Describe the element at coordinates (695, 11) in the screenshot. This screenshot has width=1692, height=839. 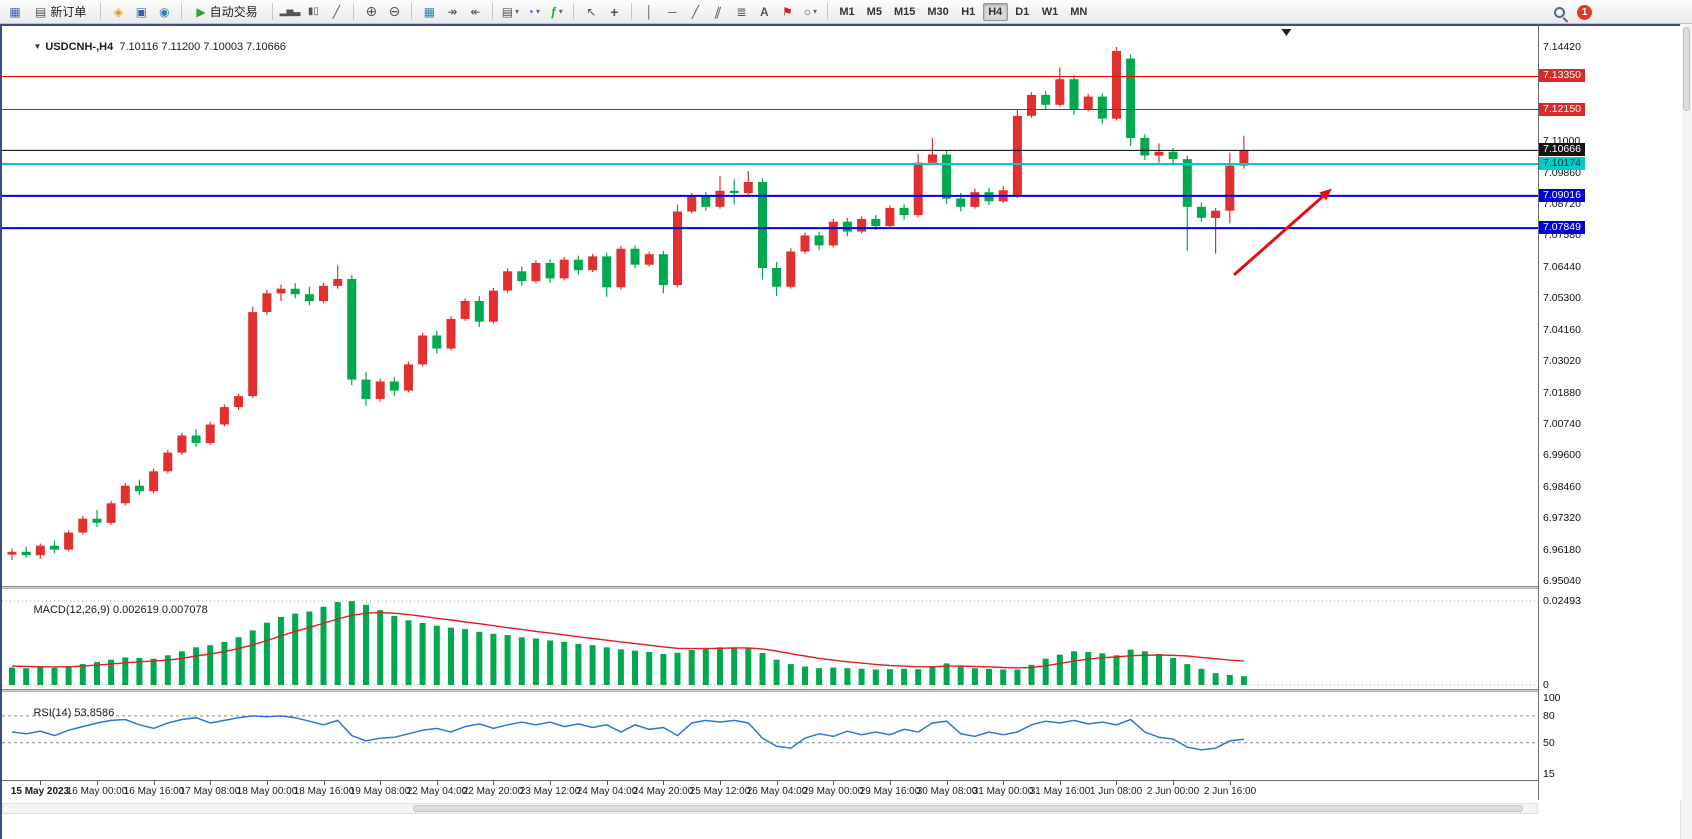
I see `trendline-tool-icon: ╱` at that location.